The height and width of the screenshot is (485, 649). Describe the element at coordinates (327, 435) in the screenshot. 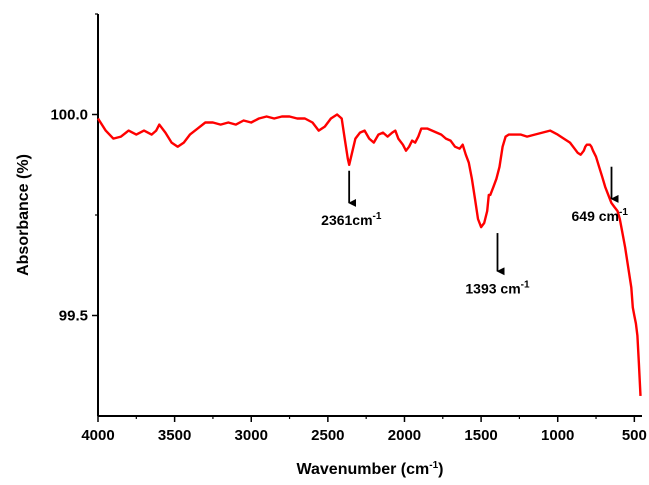

I see `x-tick-label: 2500` at that location.